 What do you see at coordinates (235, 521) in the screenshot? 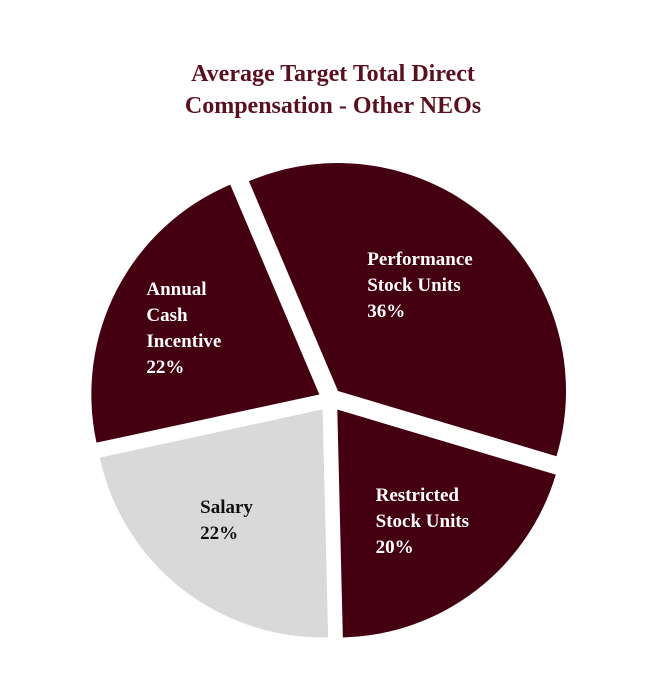
I see `slice-label: Salary 22%` at bounding box center [235, 521].